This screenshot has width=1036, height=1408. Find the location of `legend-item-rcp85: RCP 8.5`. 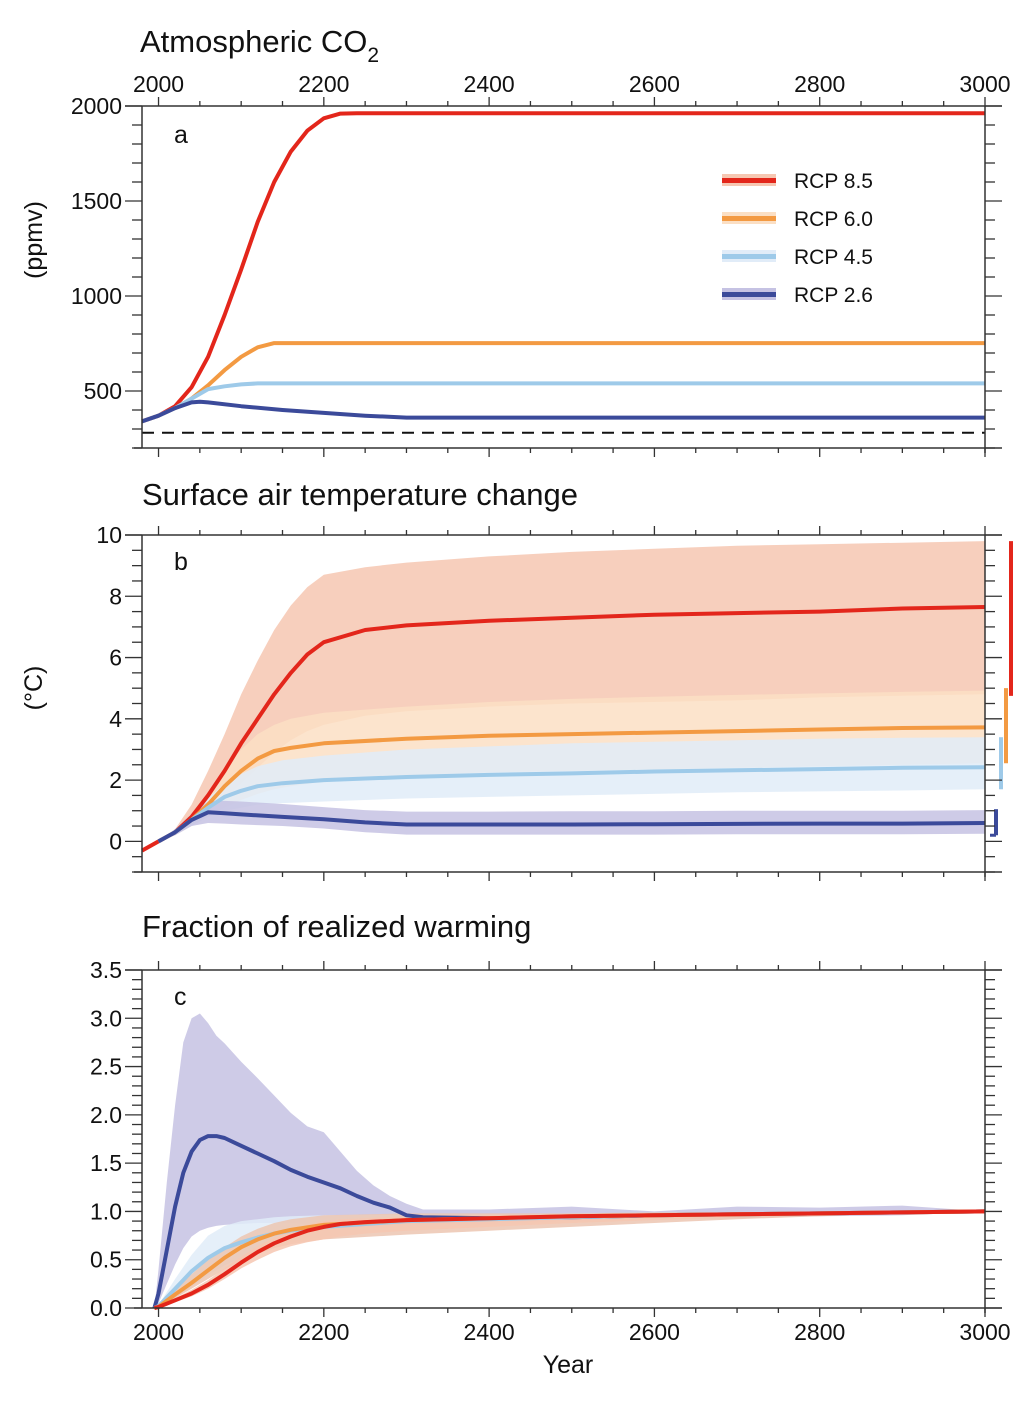

legend-item-rcp85: RCP 8.5 is located at coordinates (797, 181).